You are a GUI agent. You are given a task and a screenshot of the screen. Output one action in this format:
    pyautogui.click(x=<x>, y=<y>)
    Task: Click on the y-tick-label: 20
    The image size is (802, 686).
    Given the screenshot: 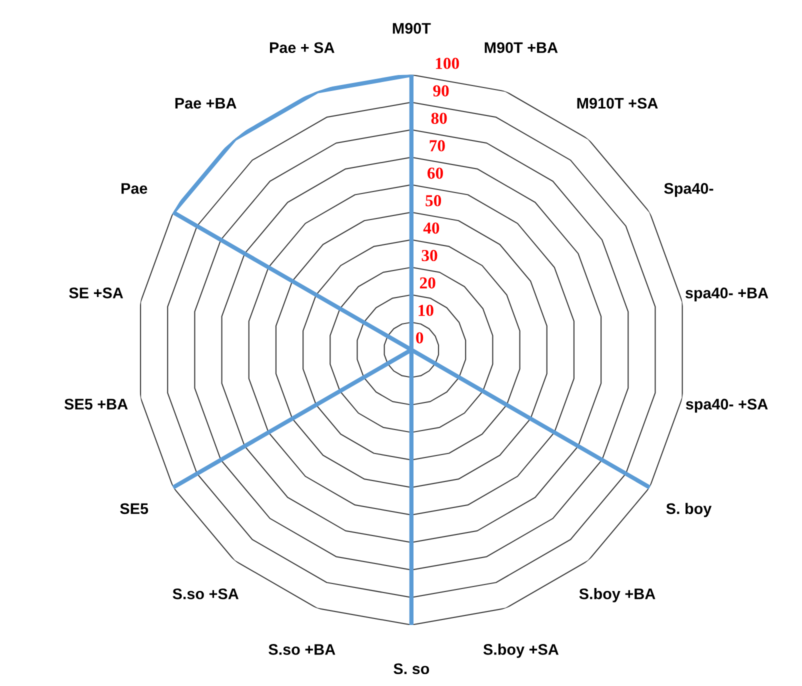 What is the action you would take?
    pyautogui.click(x=428, y=283)
    